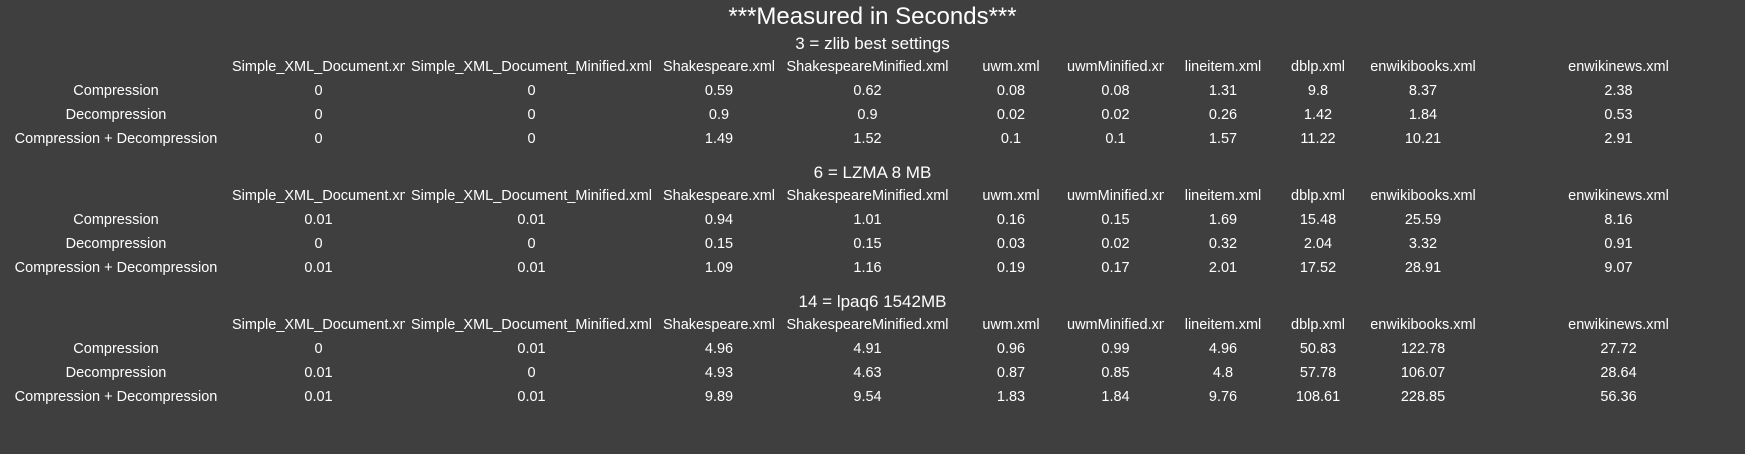  Describe the element at coordinates (867, 268) in the screenshot. I see `table-cell: 1.16` at that location.